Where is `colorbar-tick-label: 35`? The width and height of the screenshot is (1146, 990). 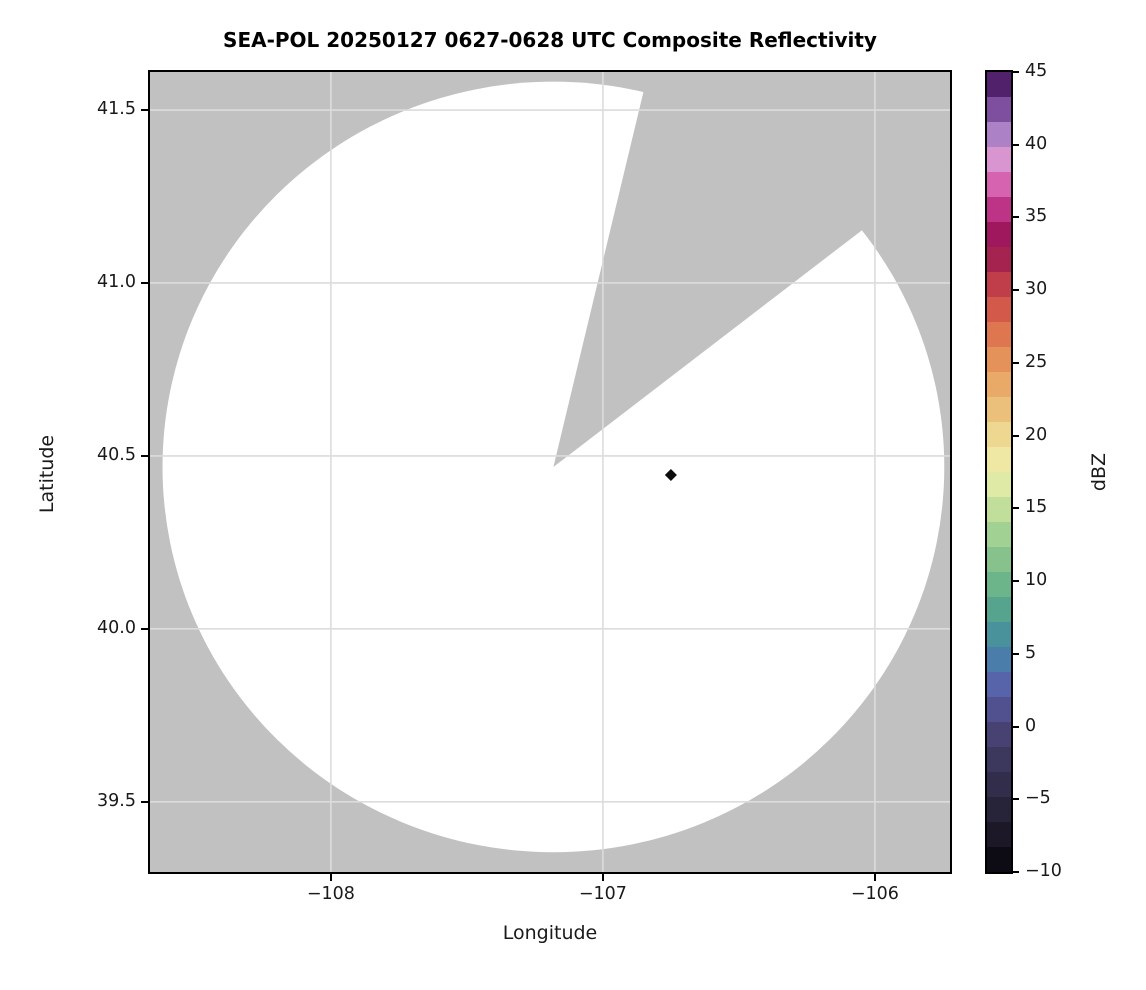 colorbar-tick-label: 35 is located at coordinates (1036, 216).